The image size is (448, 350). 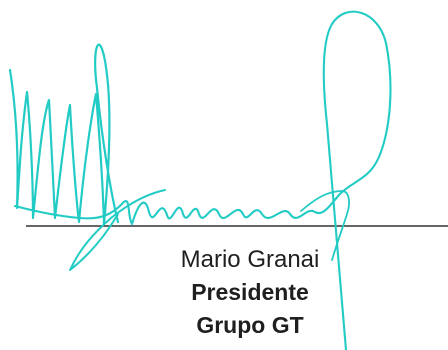 I want to click on signature-cross-stroke, so click(x=117, y=230).